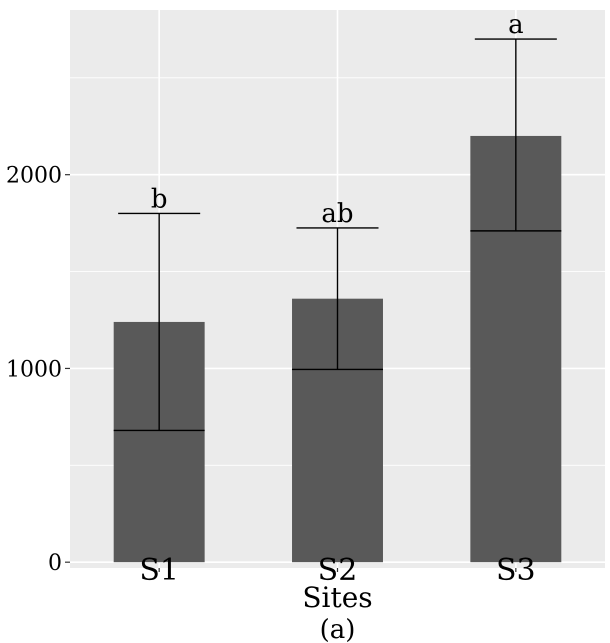 This screenshot has width=610, height=643. I want to click on x-tick-label: S3, so click(516, 570).